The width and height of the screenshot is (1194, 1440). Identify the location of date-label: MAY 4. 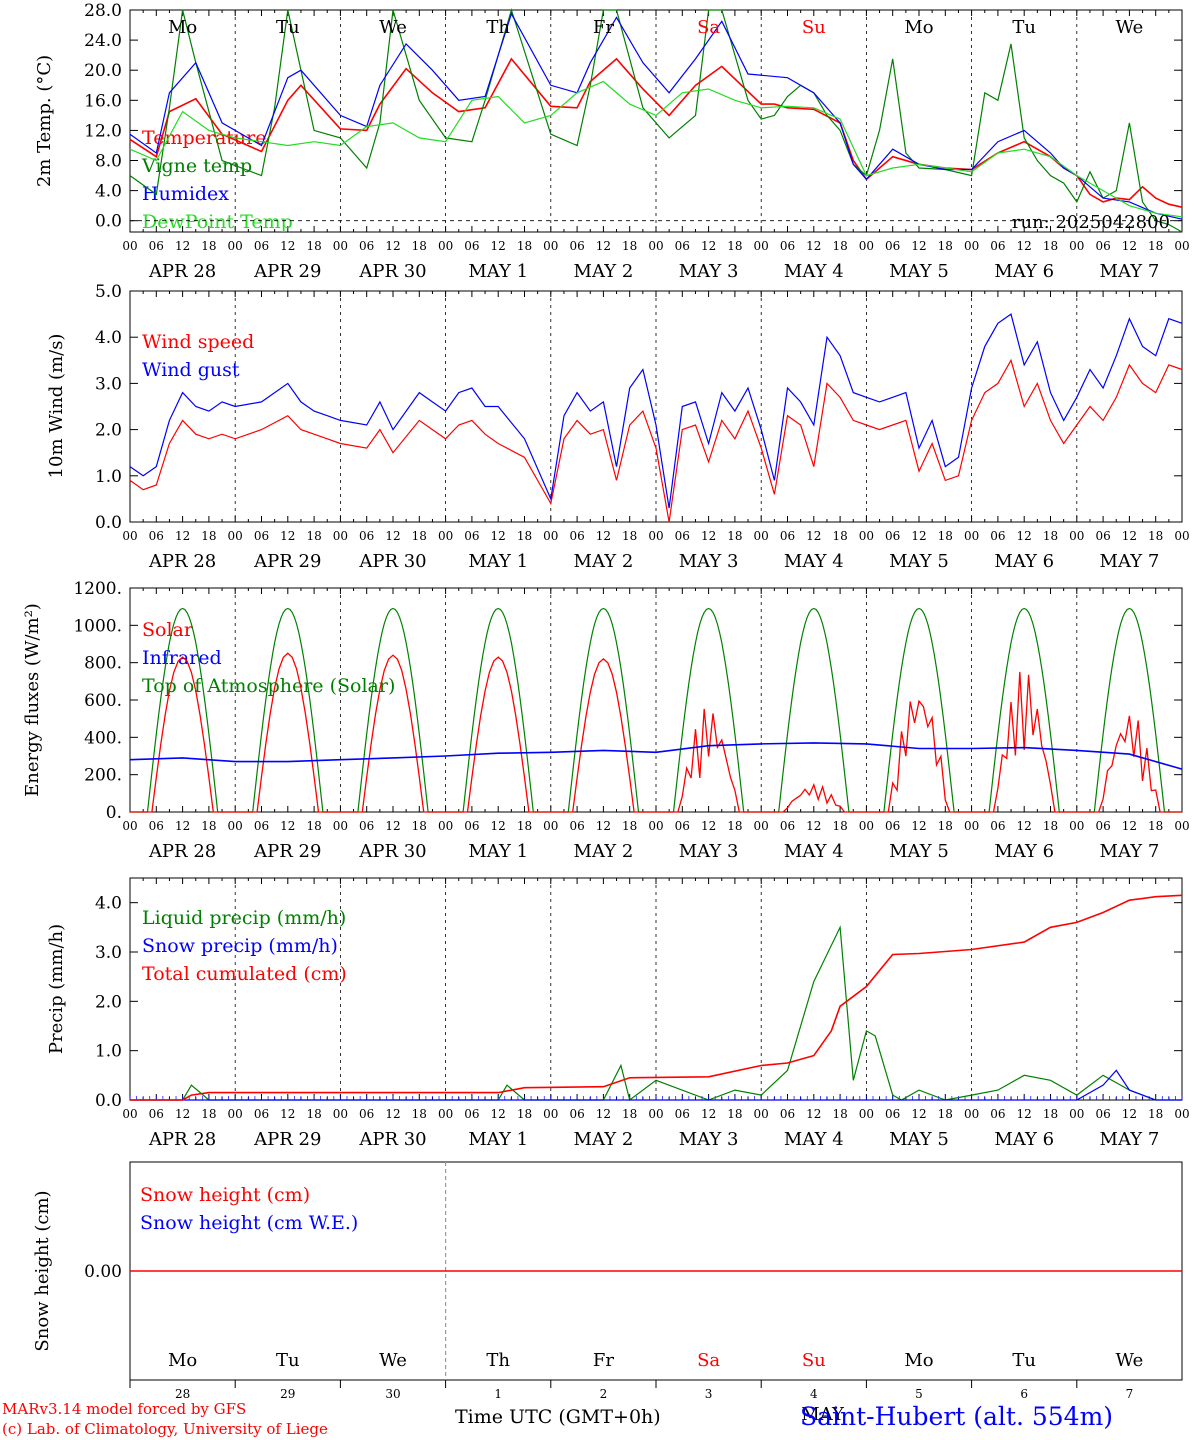
(814, 271).